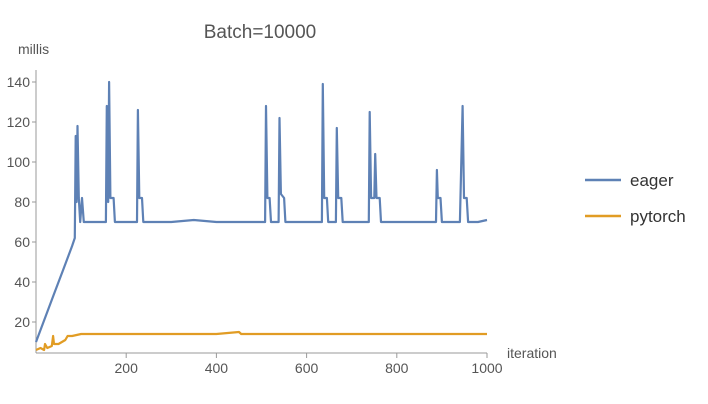  I want to click on x-tick-label: 800, so click(397, 368).